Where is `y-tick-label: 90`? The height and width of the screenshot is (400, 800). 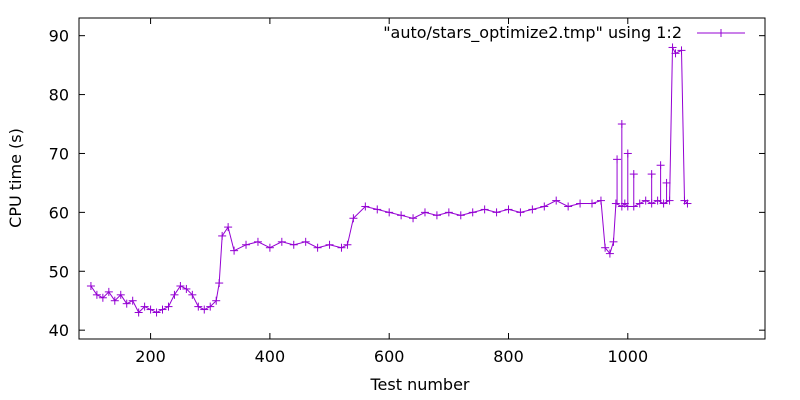
y-tick-label: 90 is located at coordinates (59, 36).